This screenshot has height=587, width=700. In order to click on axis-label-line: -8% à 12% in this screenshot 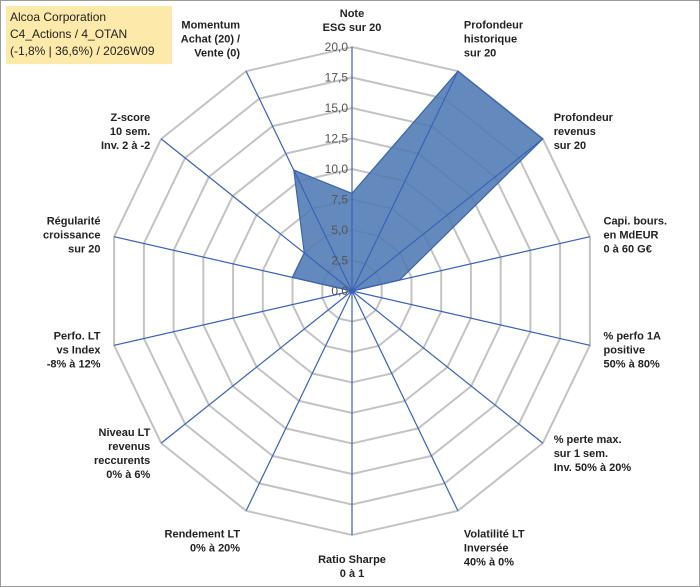, I will do `click(74, 364)`.